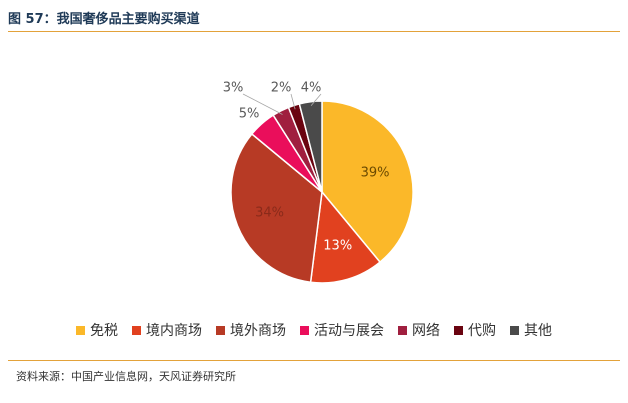 Image resolution: width=628 pixels, height=403 pixels. Describe the element at coordinates (126, 376) in the screenshot. I see `source-note: 资料来源：中国产业信息网，天风证券研究所` at that location.